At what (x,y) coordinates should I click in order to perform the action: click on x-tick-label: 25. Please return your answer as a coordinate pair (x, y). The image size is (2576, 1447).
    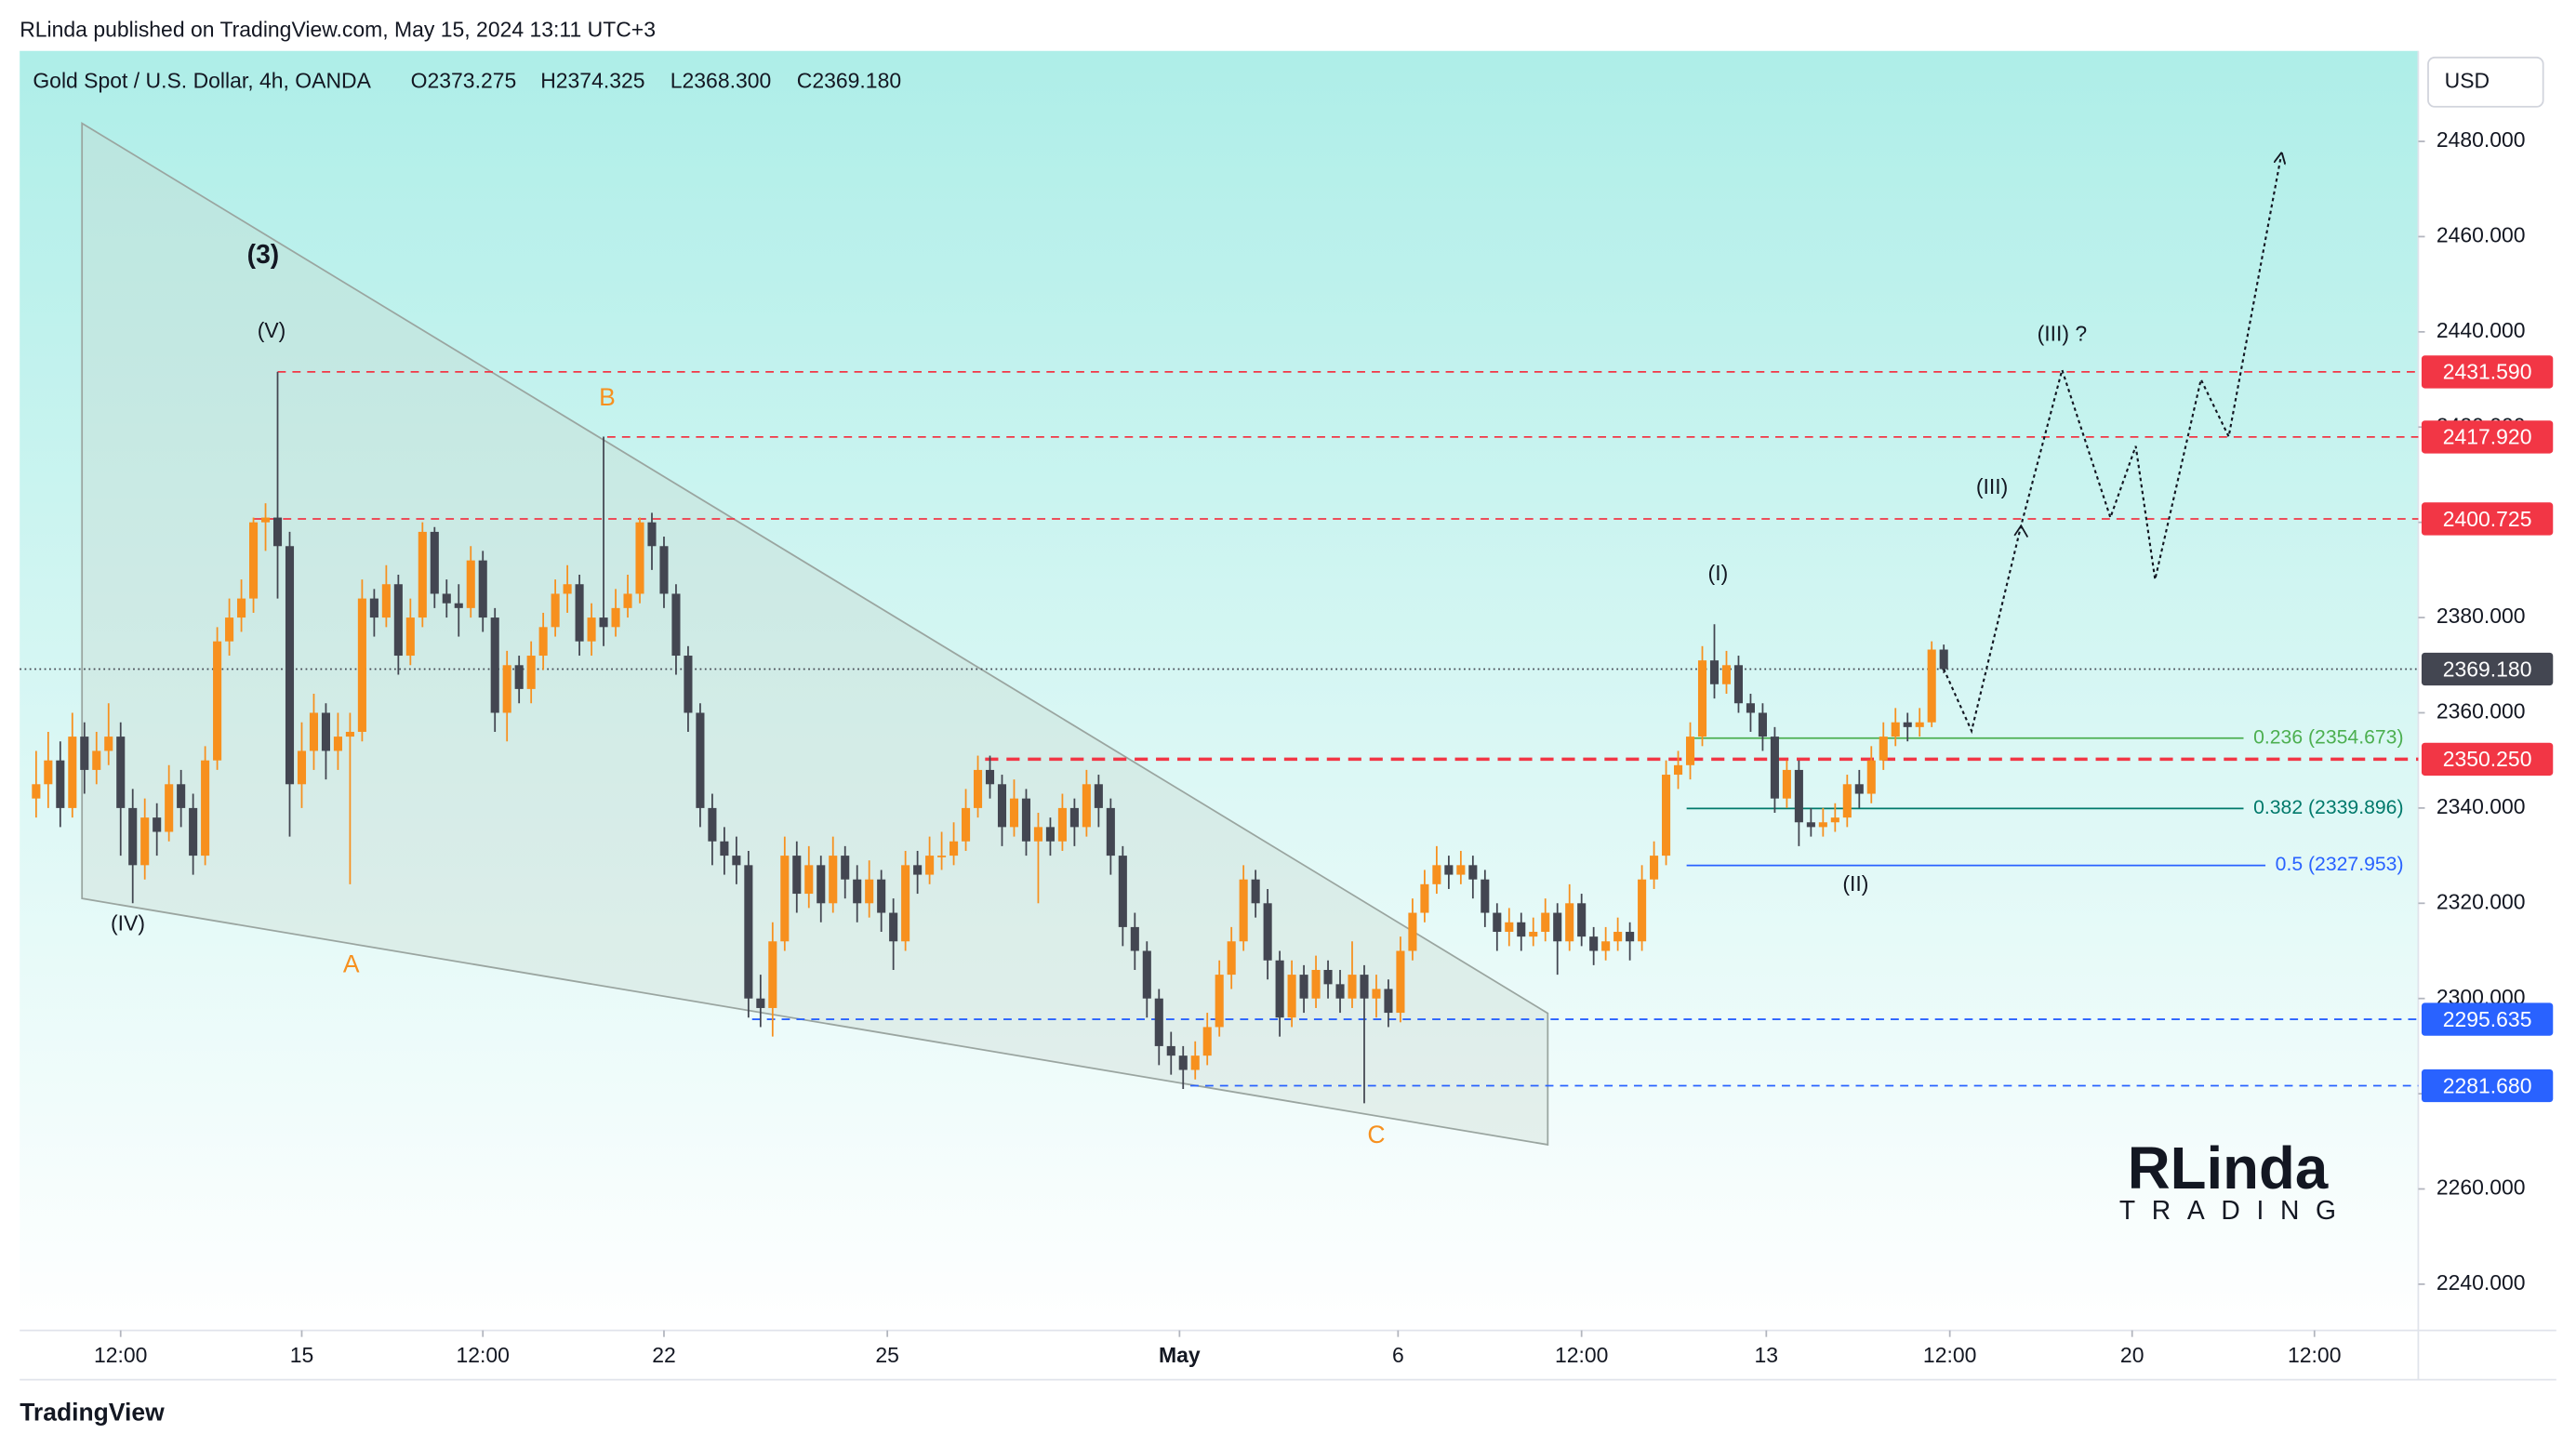
    Looking at the image, I should click on (887, 1355).